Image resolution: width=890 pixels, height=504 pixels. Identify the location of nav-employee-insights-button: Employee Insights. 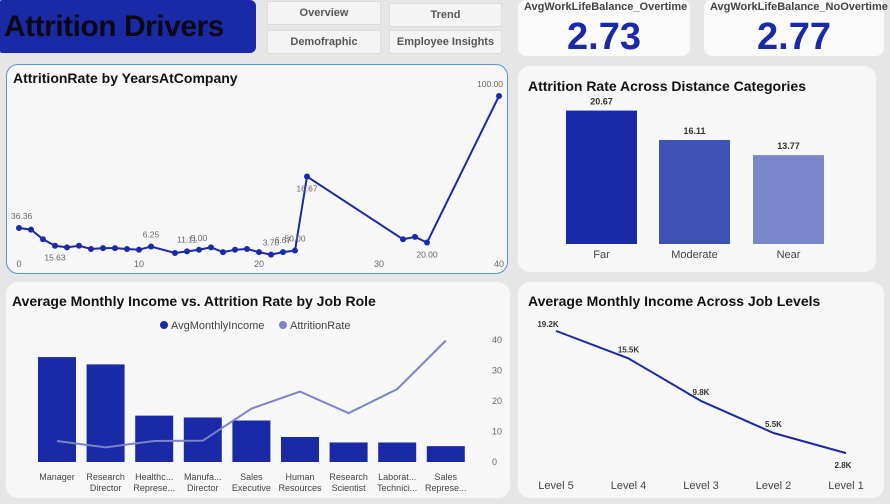
(445, 42).